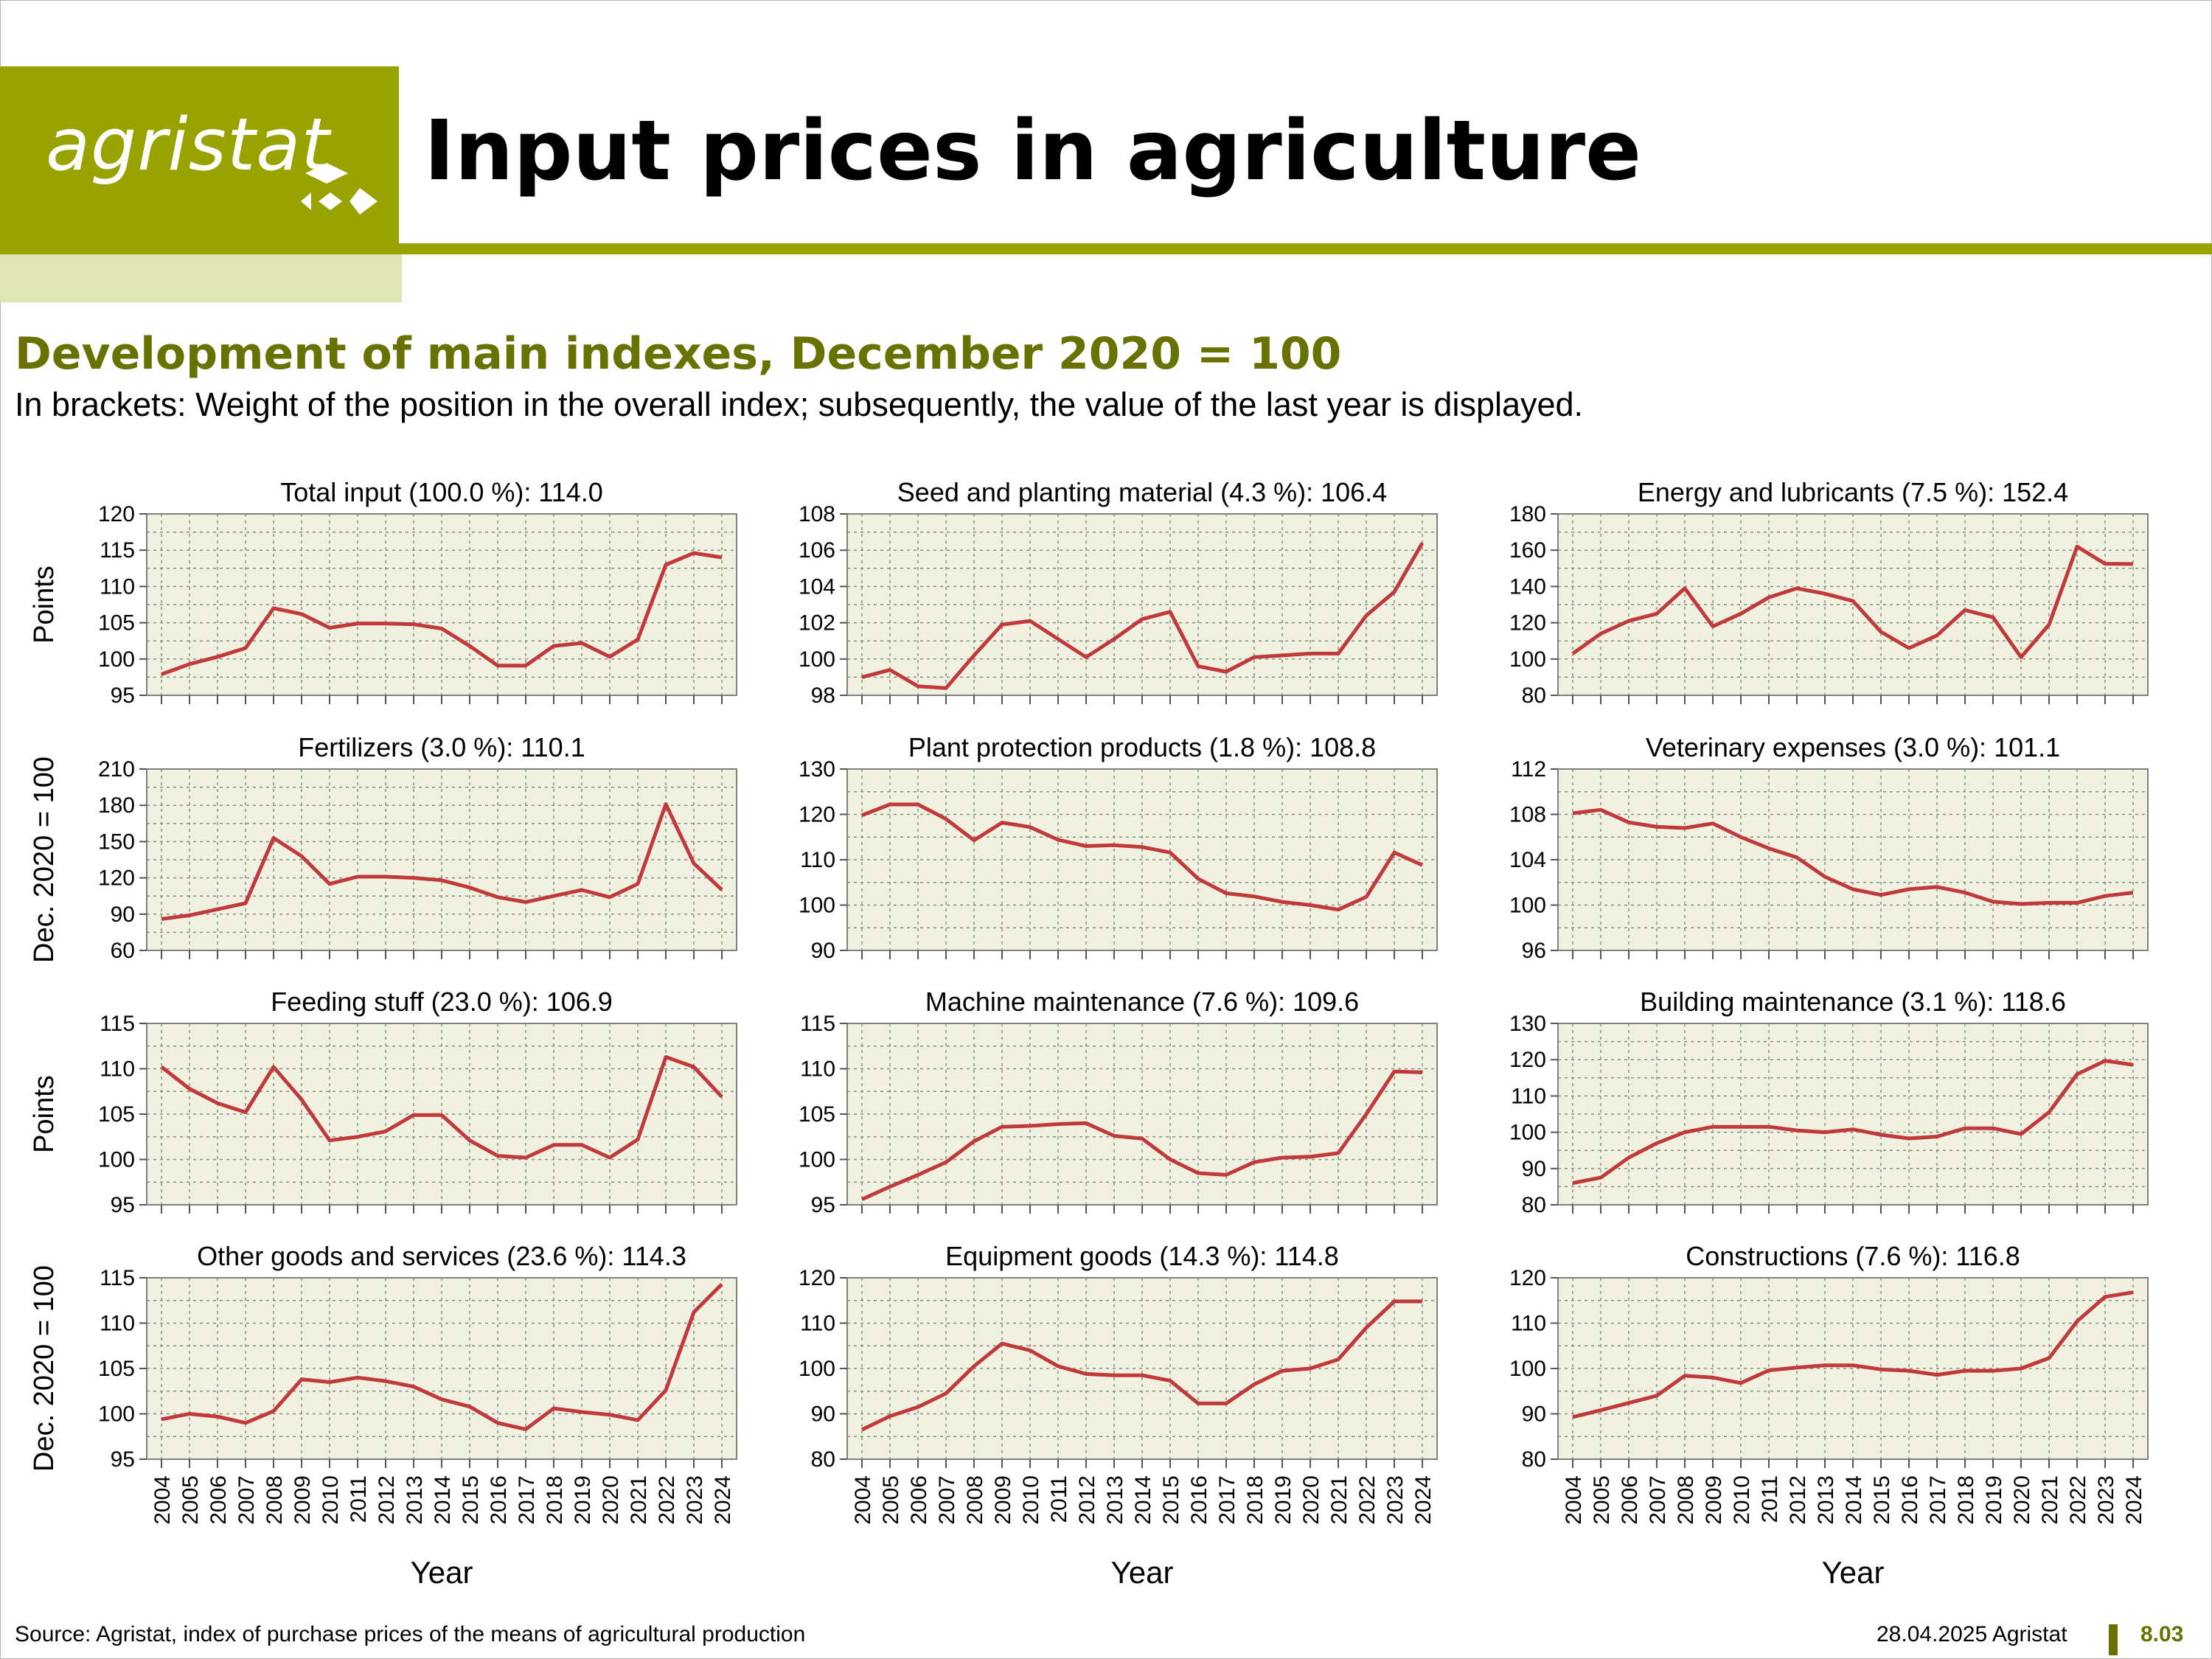  Describe the element at coordinates (442, 1002) in the screenshot. I see `panel-title: Feeding stuff (23.0 %): 106.9` at that location.